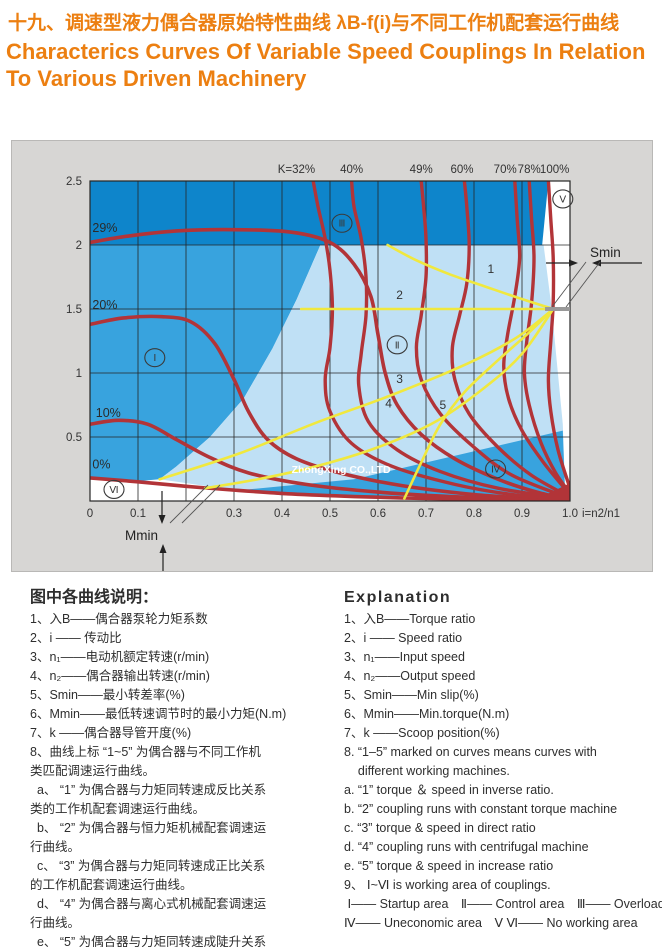  What do you see at coordinates (474, 514) in the screenshot?
I see `x-tick-label: 0.8` at bounding box center [474, 514].